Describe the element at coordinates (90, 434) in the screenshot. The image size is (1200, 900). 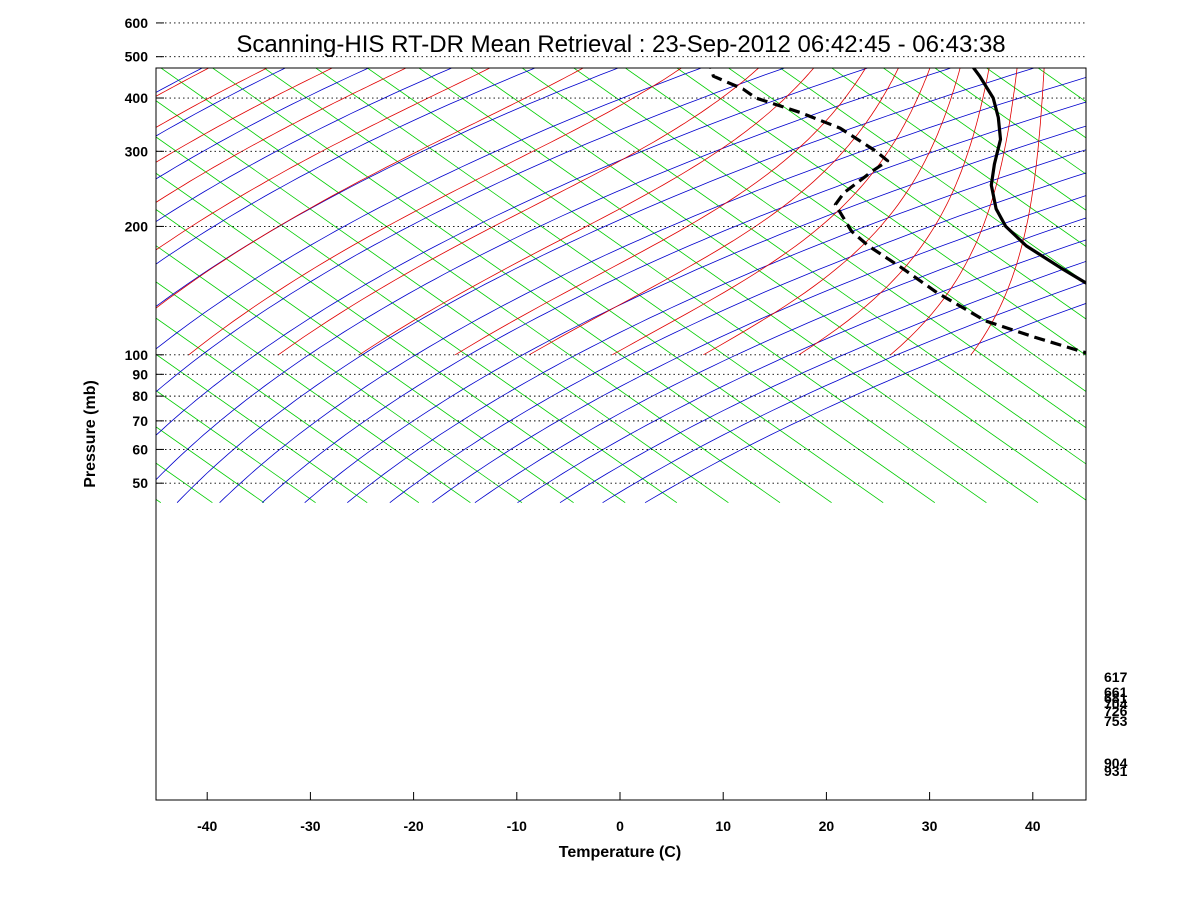
I see `y-axis-label: Pressure (mb)` at that location.